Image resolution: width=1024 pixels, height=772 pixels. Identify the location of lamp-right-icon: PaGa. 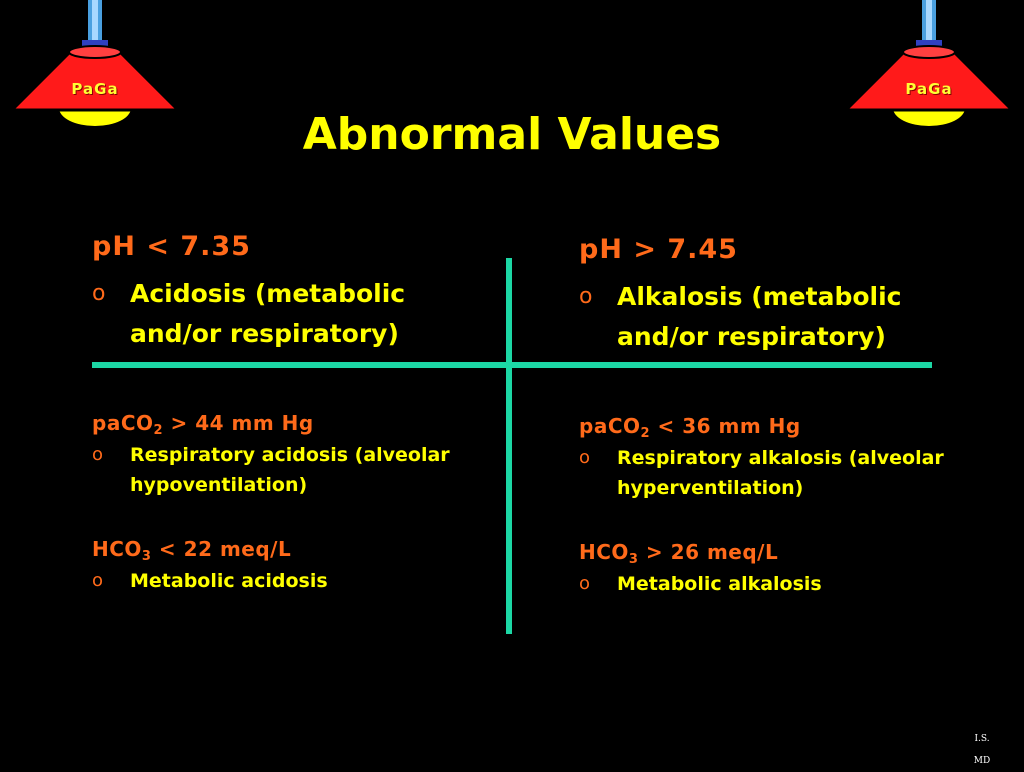
(929, 67).